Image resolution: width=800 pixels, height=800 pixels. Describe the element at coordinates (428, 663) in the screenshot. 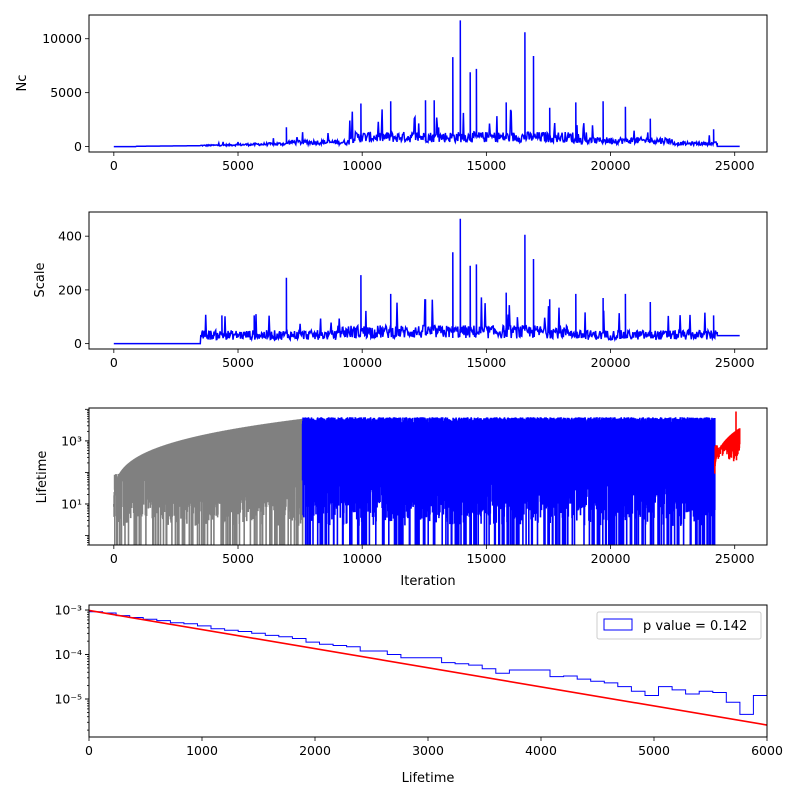

I see `histogram-steps` at that location.